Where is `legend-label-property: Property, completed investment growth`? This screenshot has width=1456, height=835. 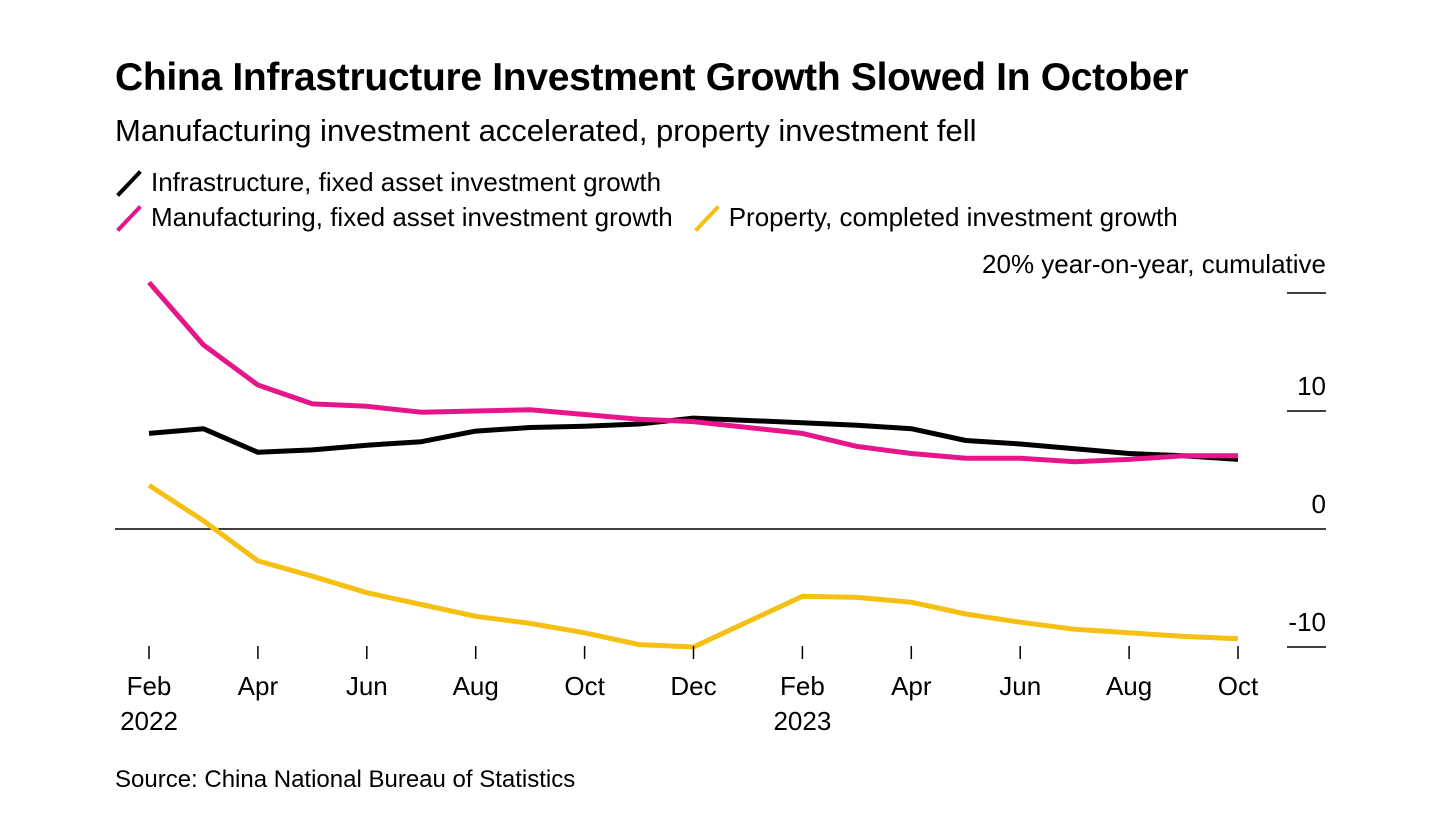
legend-label-property: Property, completed investment growth is located at coordinates (953, 217).